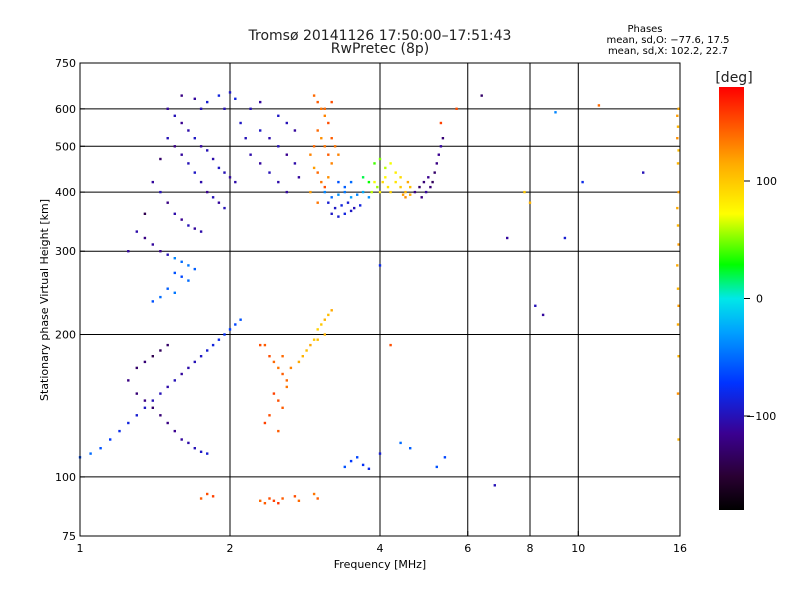  What do you see at coordinates (380, 548) in the screenshot?
I see `x-tick-label: 4` at bounding box center [380, 548].